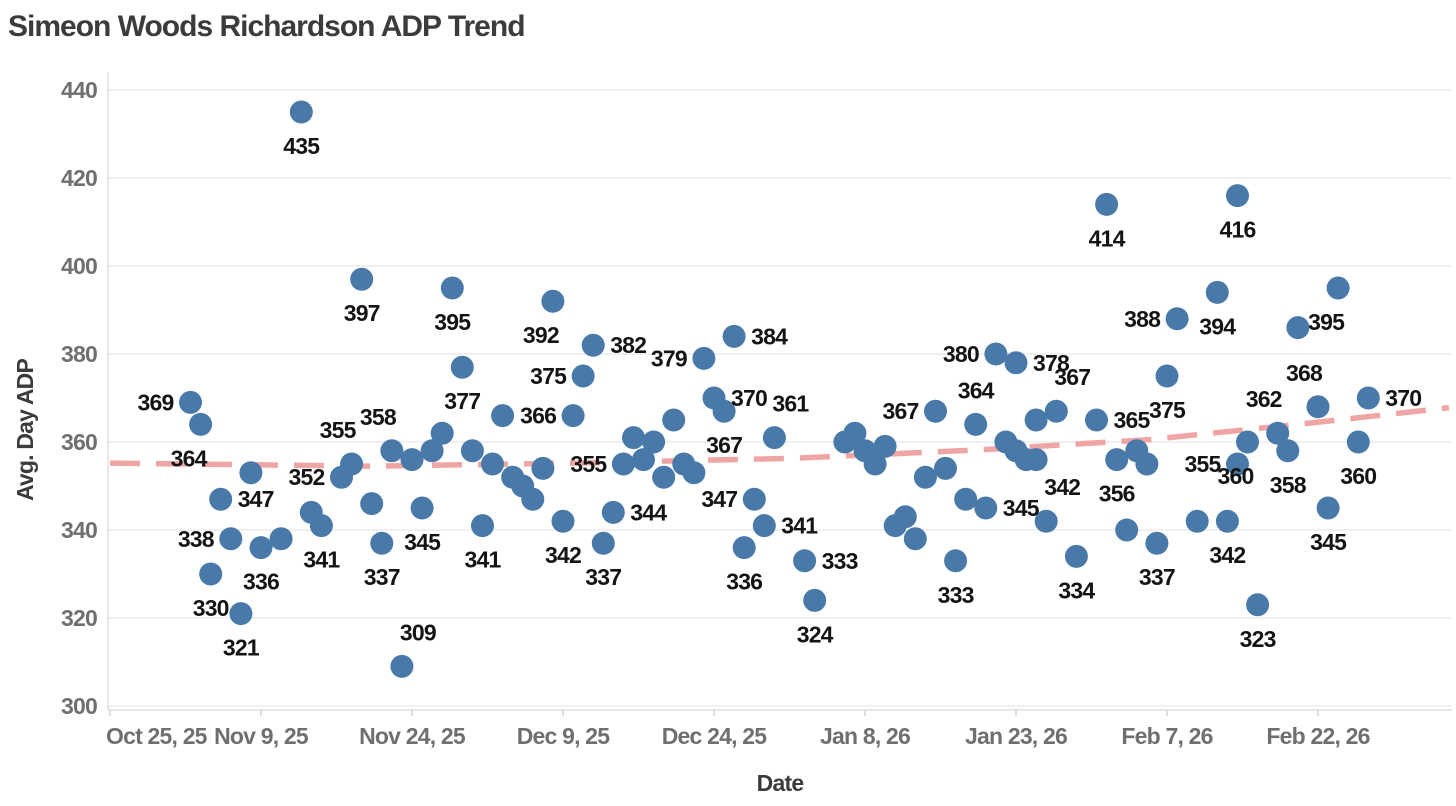  I want to click on y-tick-label: 340, so click(79, 530).